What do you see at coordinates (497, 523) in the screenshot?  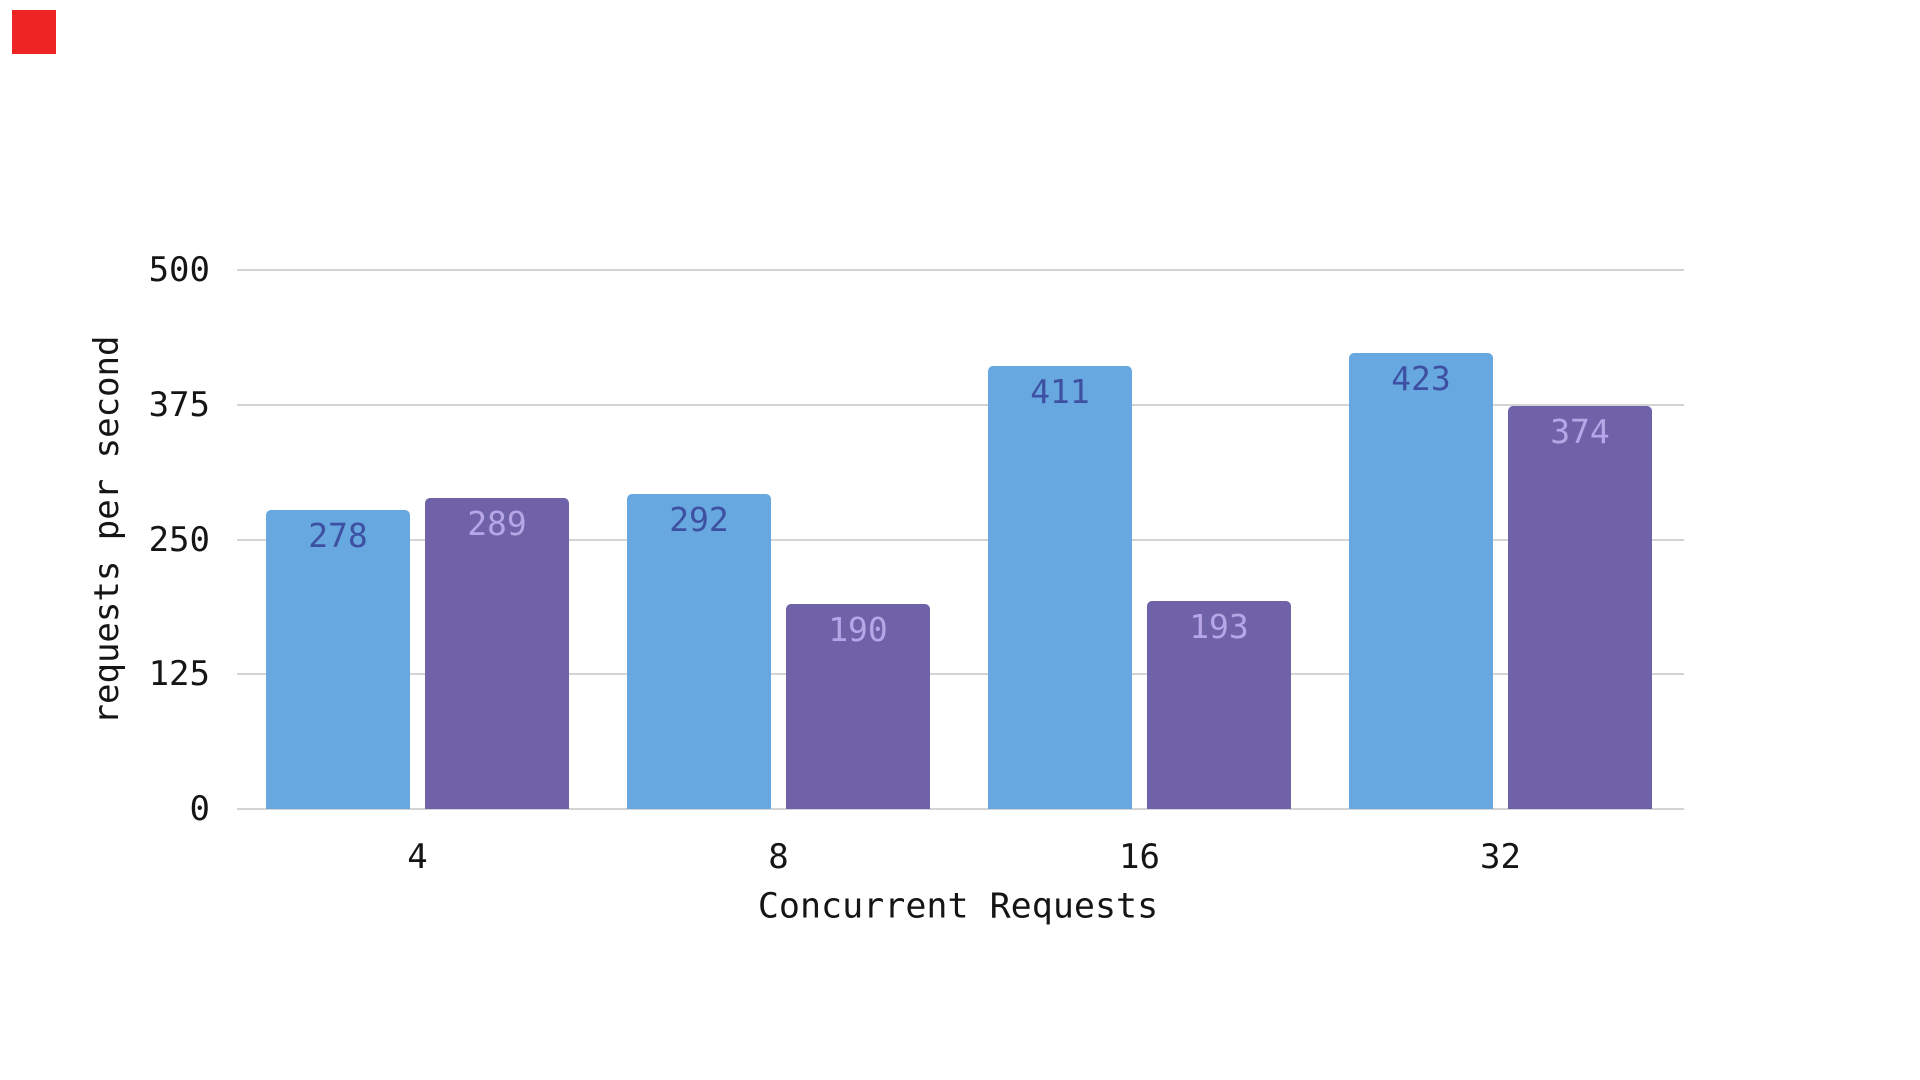 I see `bar-value-label: 289` at bounding box center [497, 523].